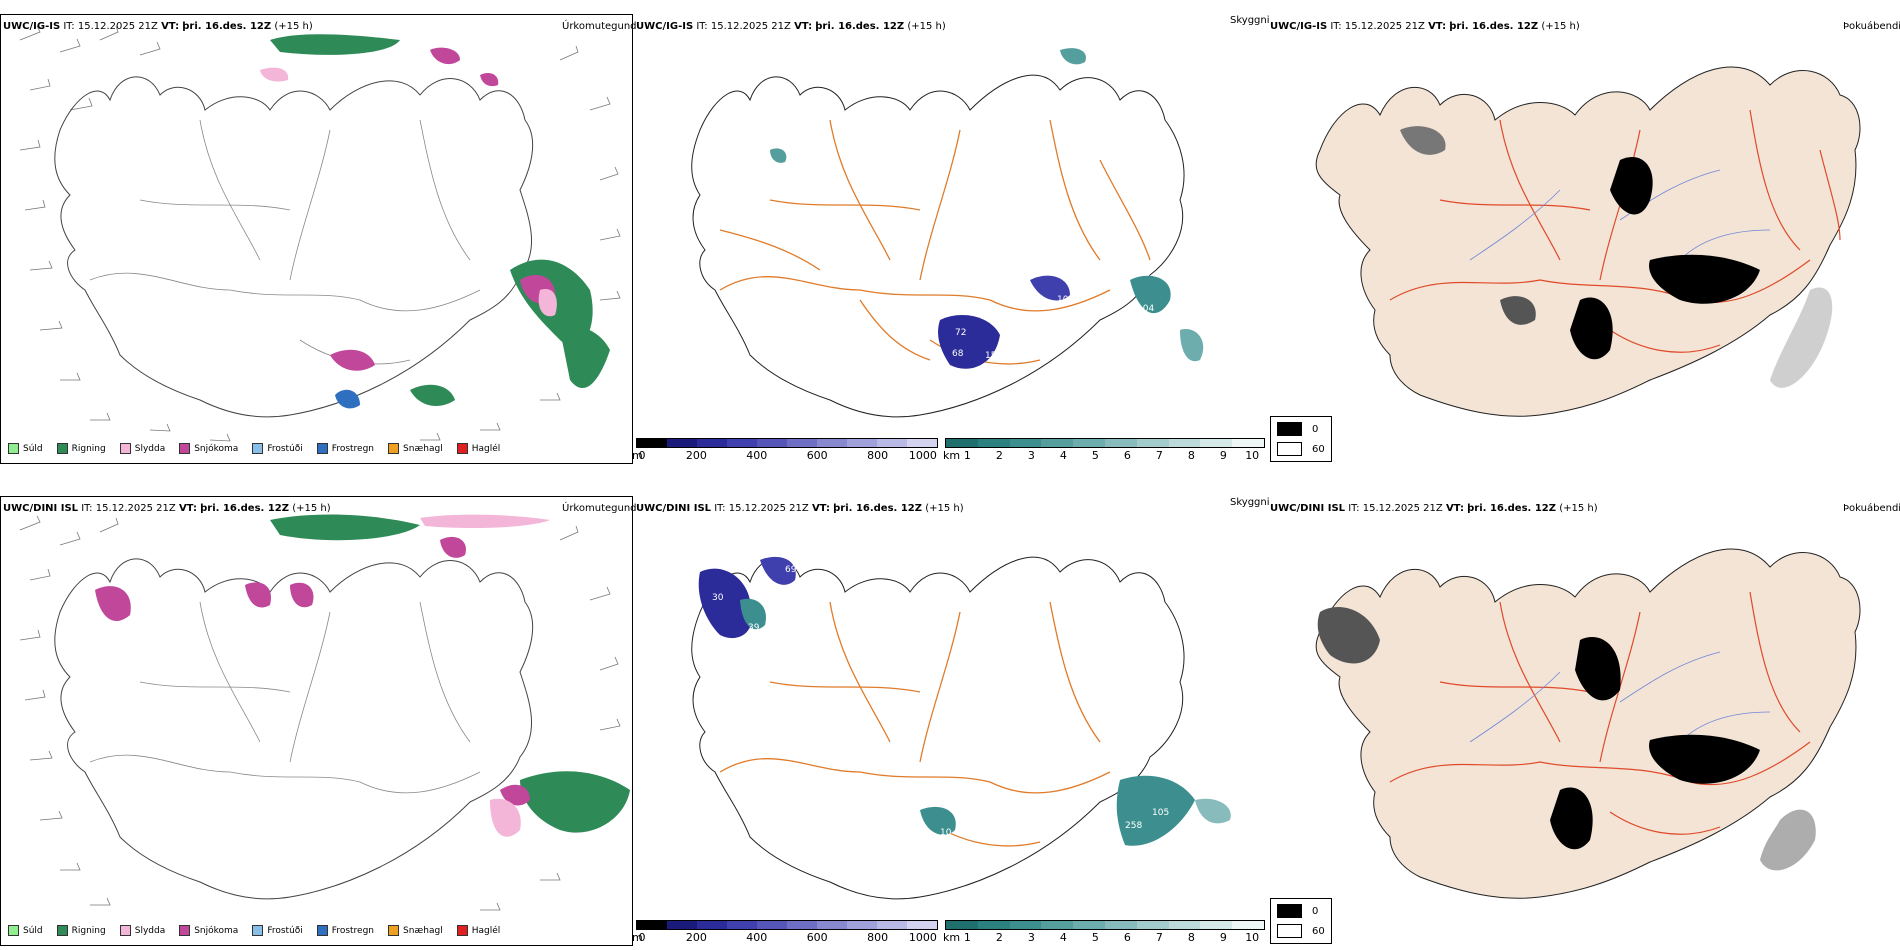 The height and width of the screenshot is (950, 1900). I want to click on legend-item: Frostregn, so click(345, 448).